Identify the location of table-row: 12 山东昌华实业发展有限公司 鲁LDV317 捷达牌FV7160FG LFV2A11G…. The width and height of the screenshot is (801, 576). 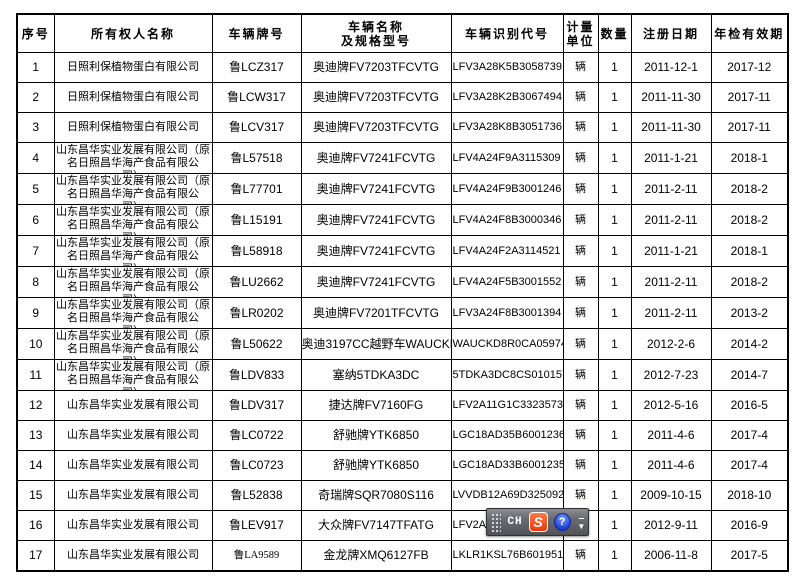
(402, 405).